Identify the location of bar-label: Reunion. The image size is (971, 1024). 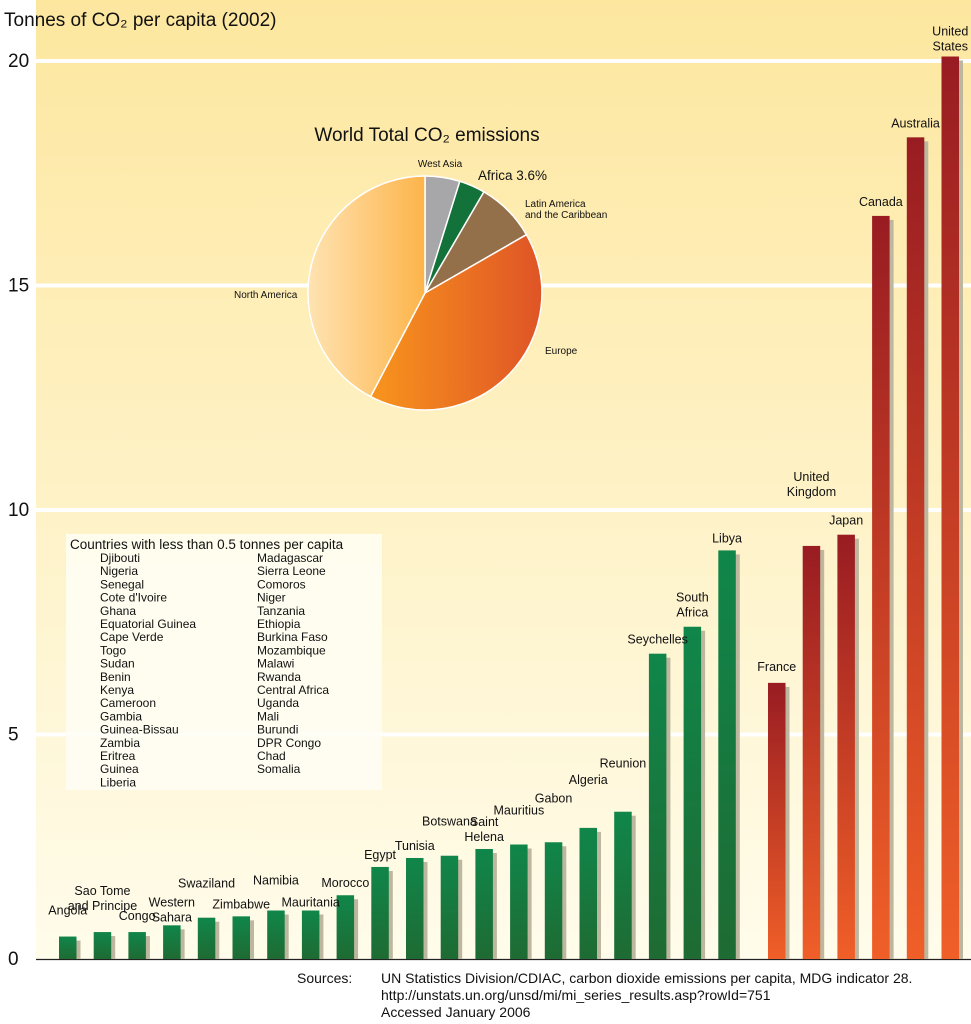
(623, 764).